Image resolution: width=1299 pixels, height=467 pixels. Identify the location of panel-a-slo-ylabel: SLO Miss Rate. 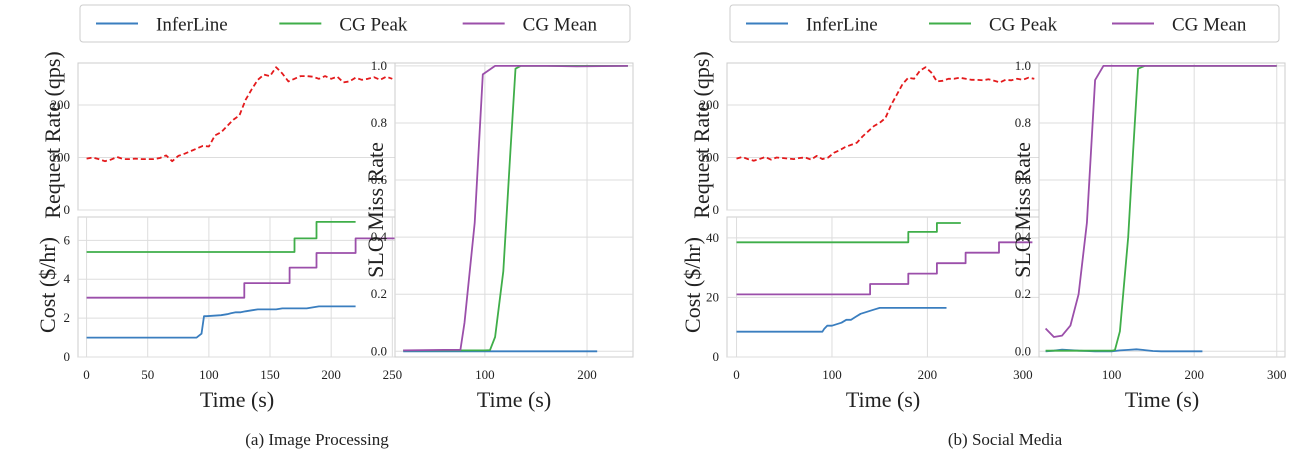
(375, 210).